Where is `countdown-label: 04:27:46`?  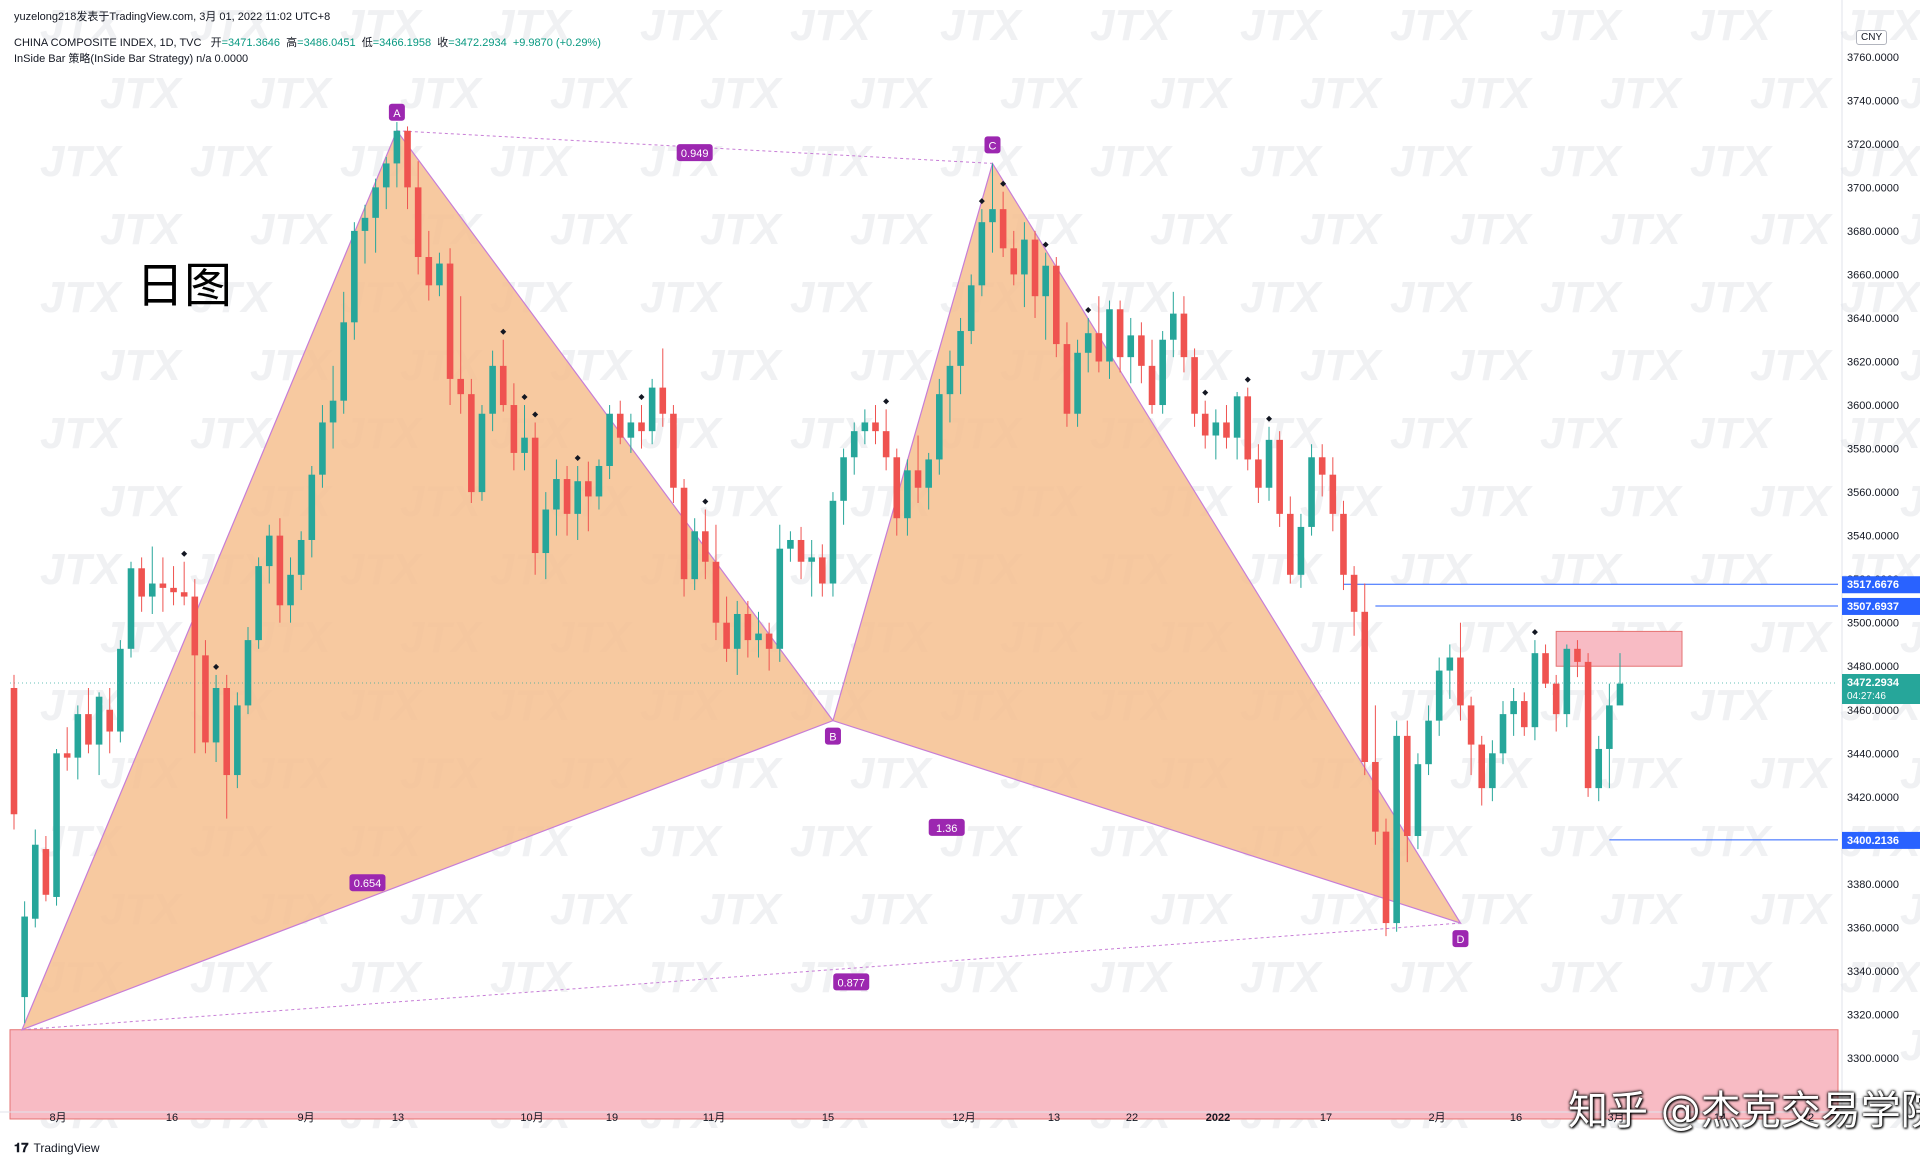
countdown-label: 04:27:46 is located at coordinates (1866, 696).